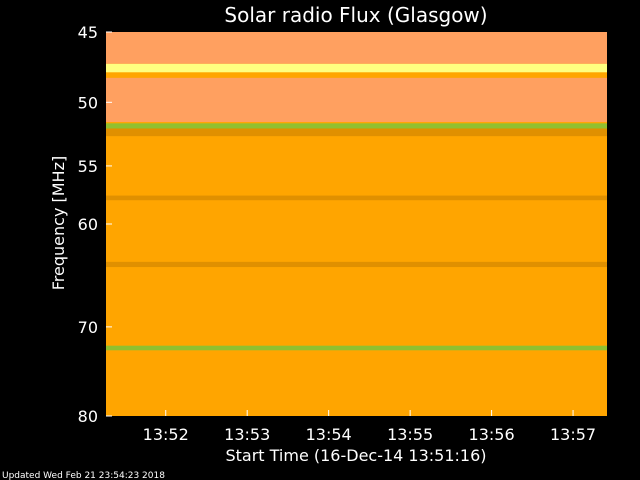 The width and height of the screenshot is (640, 480). I want to click on x-tick-label: 13:54, so click(329, 434).